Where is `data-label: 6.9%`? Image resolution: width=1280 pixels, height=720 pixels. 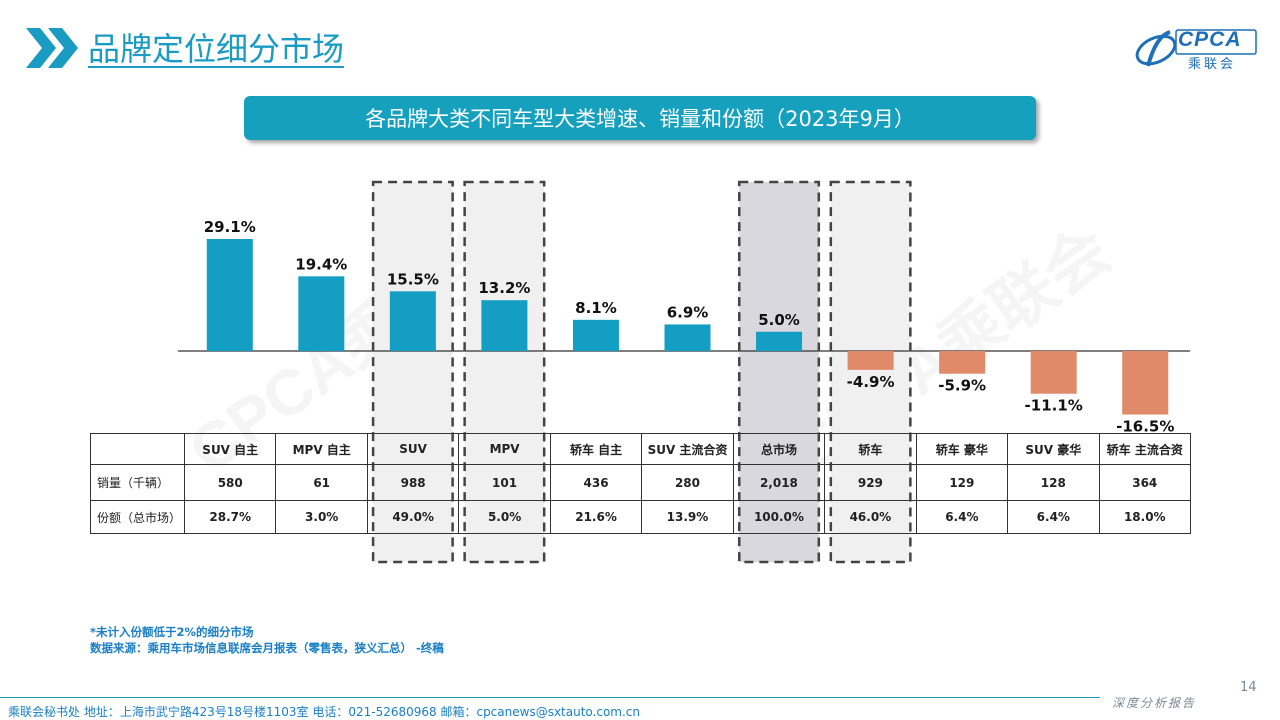 data-label: 6.9% is located at coordinates (688, 312).